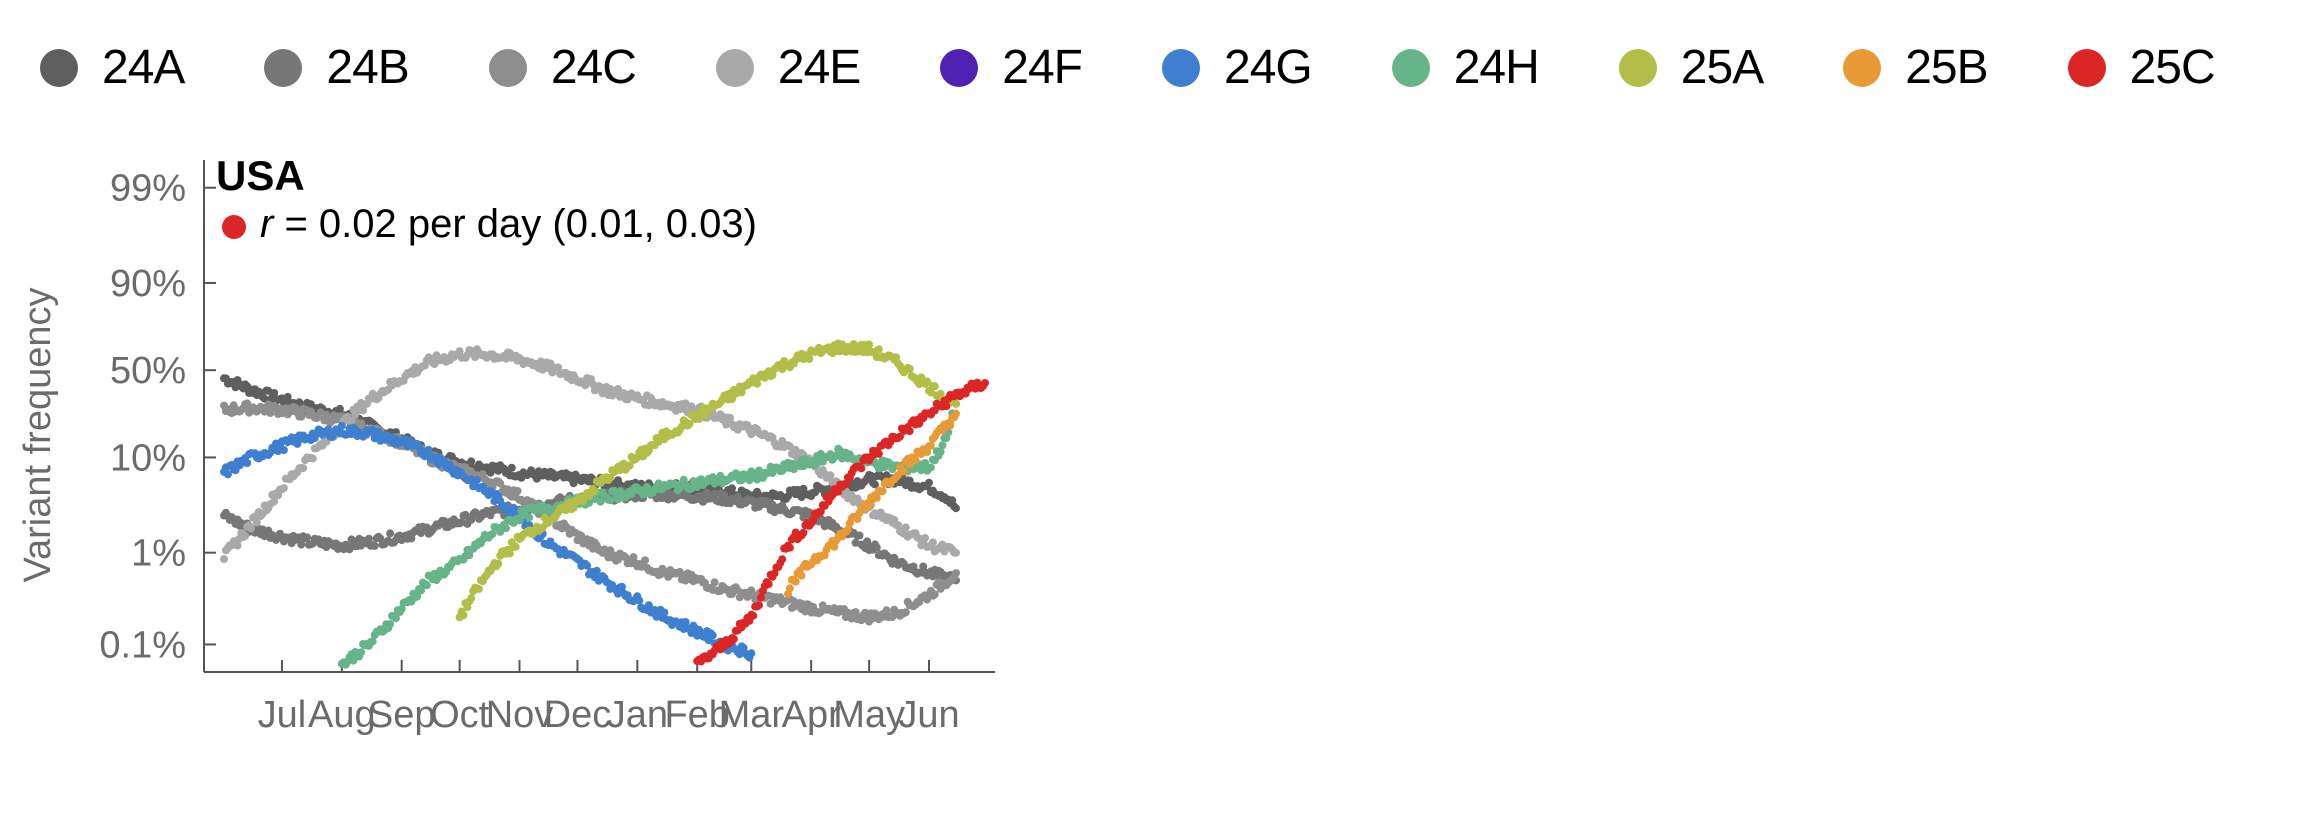 The image size is (2321, 826). I want to click on legend-label: 25B, so click(1946, 67).